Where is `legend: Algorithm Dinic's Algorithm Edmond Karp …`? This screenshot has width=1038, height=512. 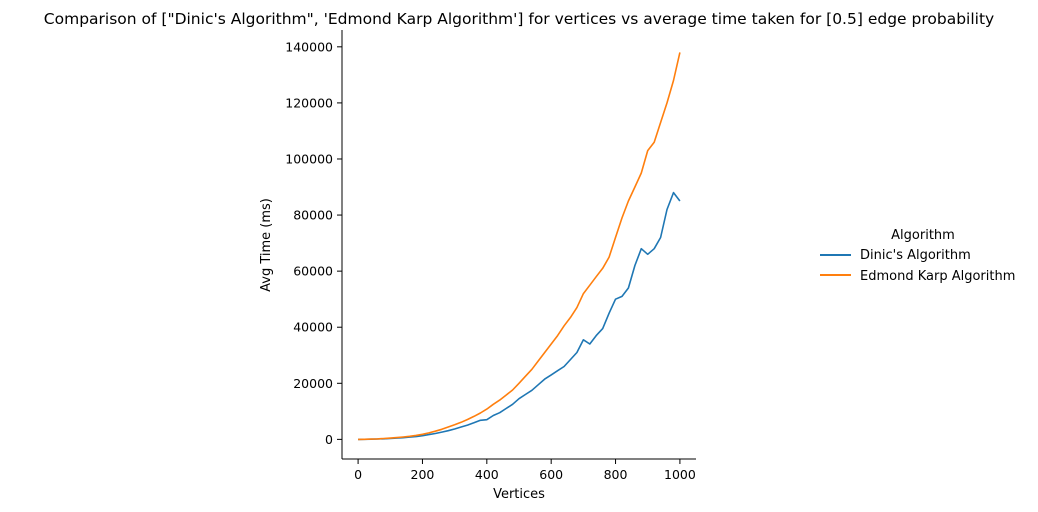
legend: Algorithm Dinic's Algorithm Edmond Karp … is located at coordinates (917, 256).